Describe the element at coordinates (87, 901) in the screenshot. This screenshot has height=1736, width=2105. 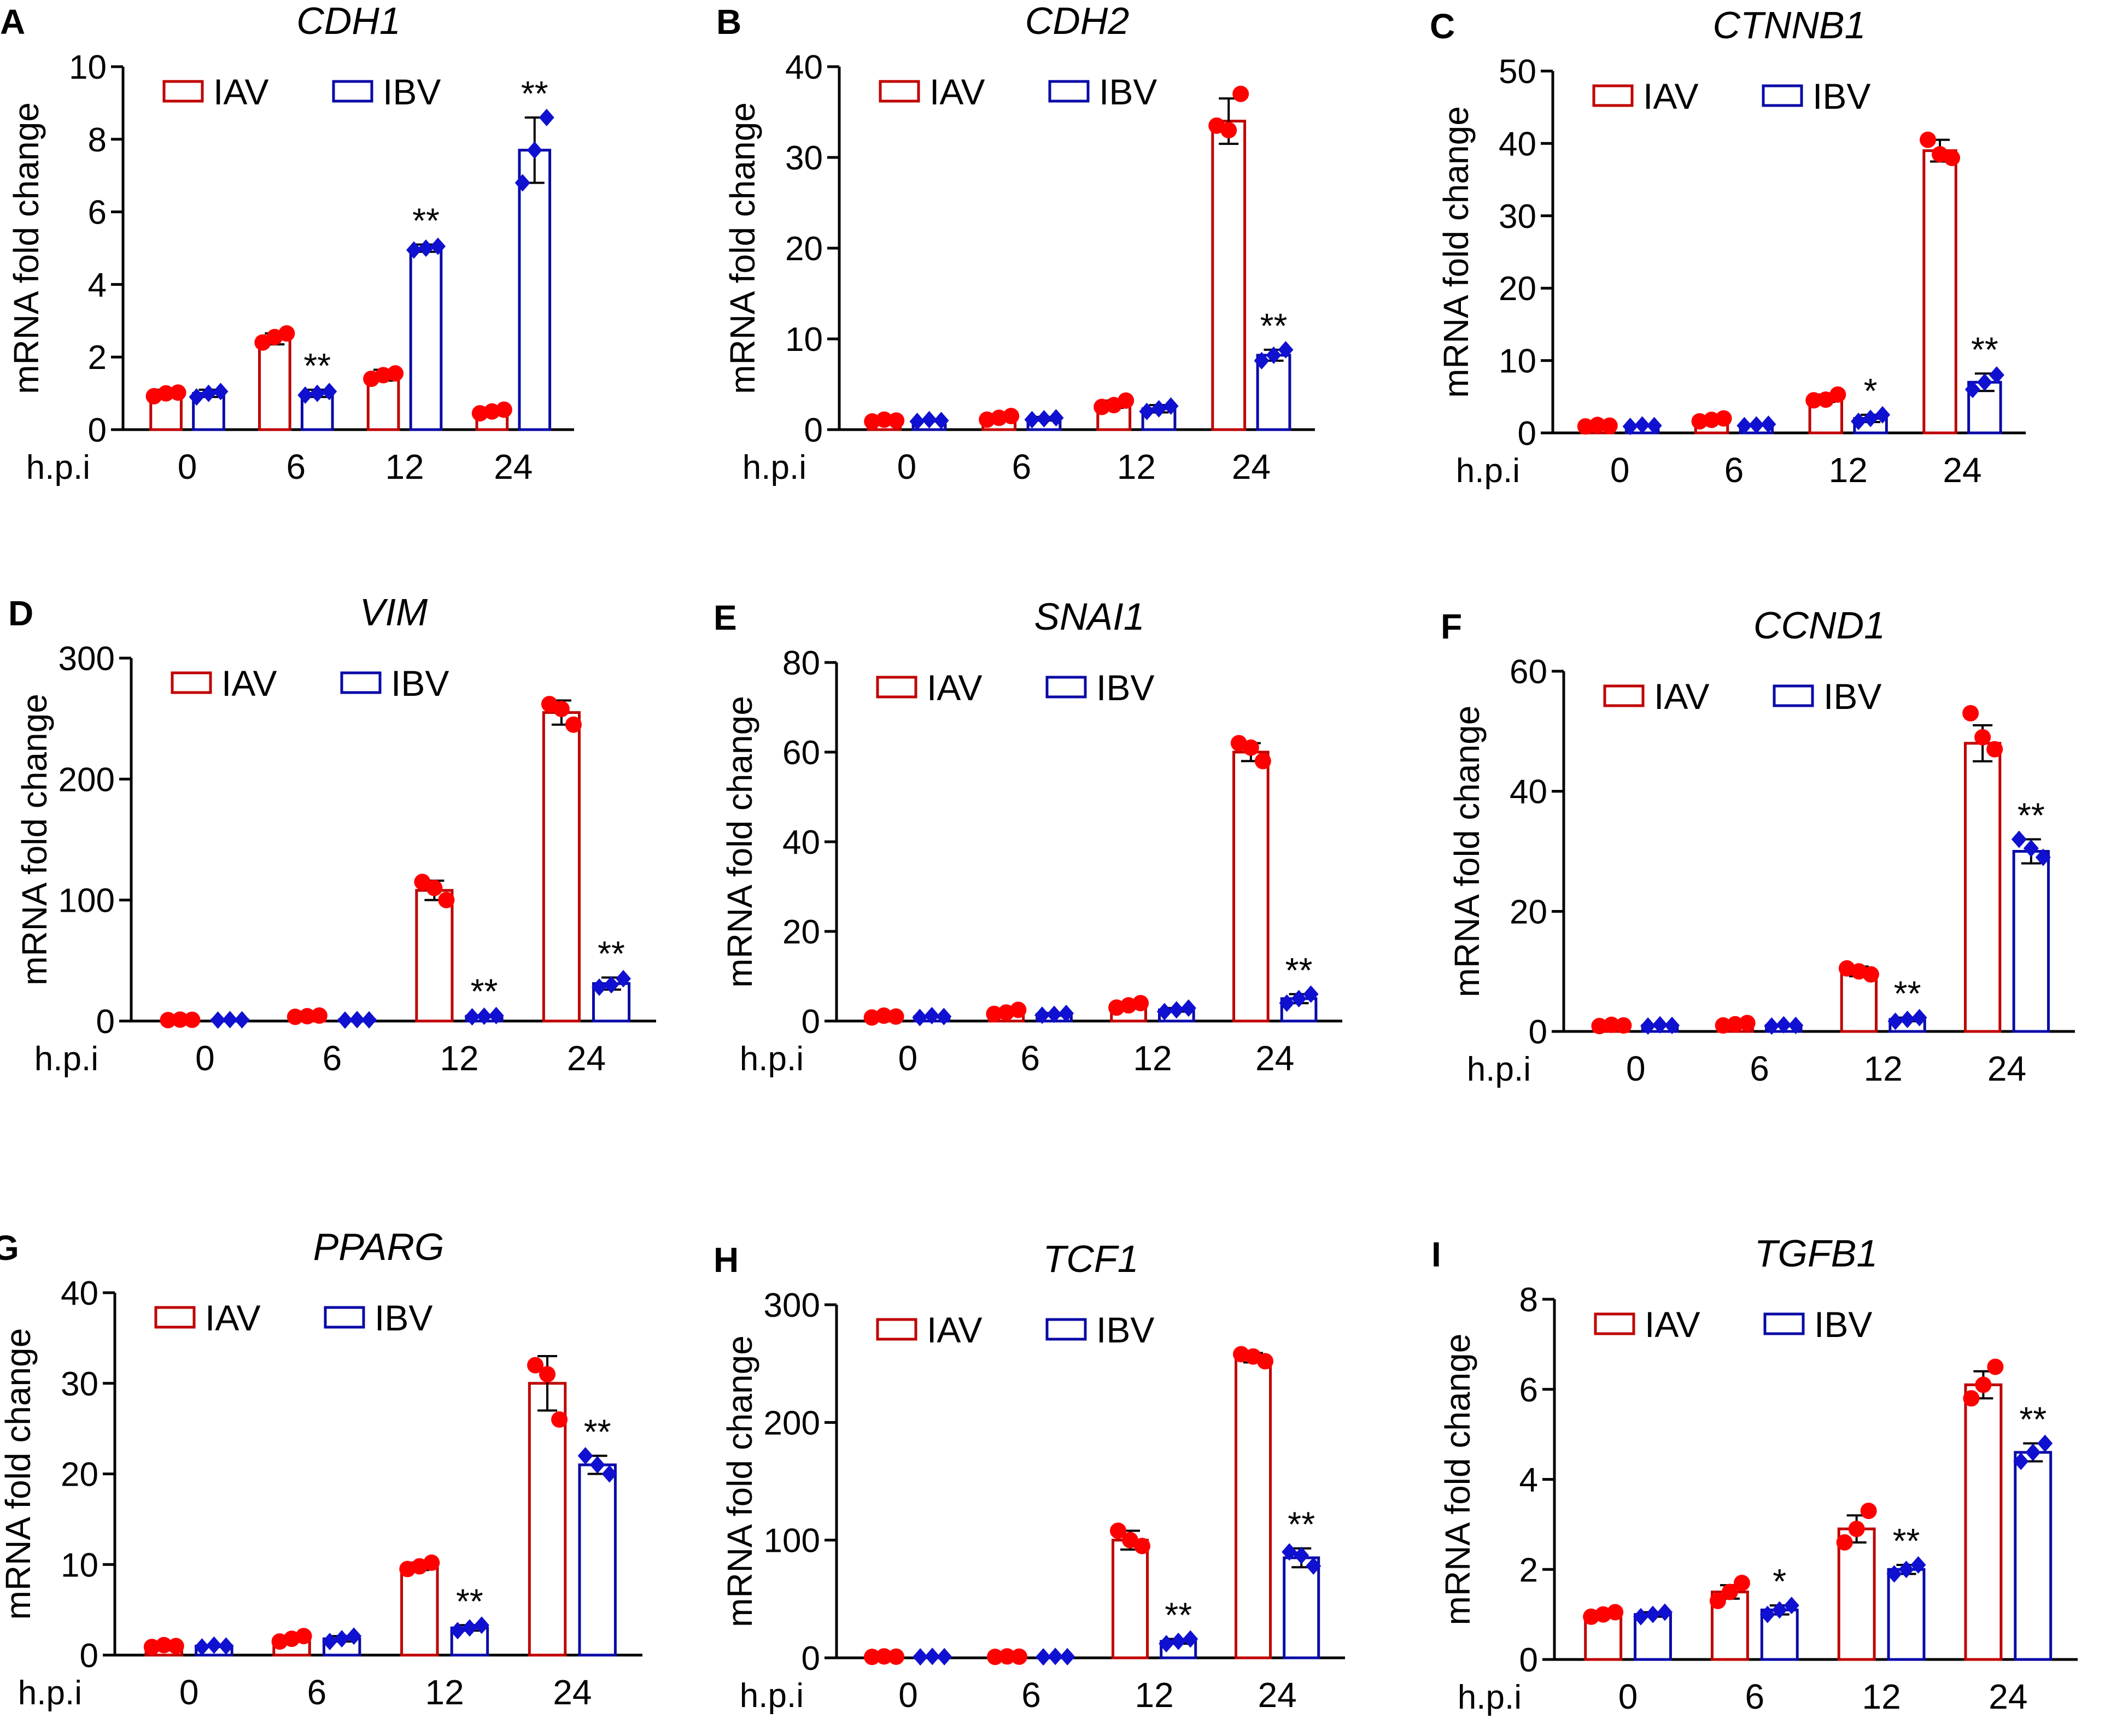
I see `y-tick-label: 100` at that location.